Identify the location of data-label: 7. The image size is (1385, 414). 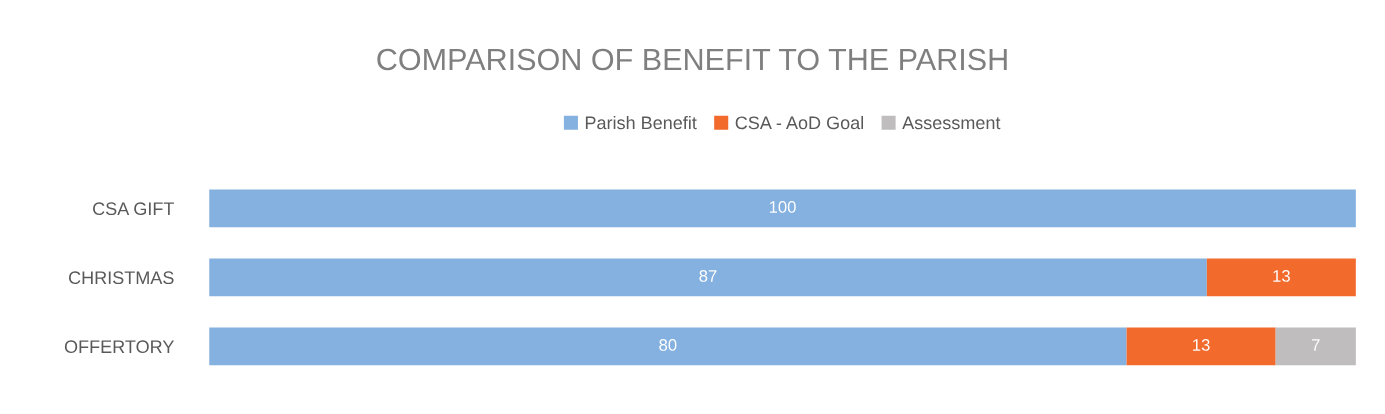
(1316, 345).